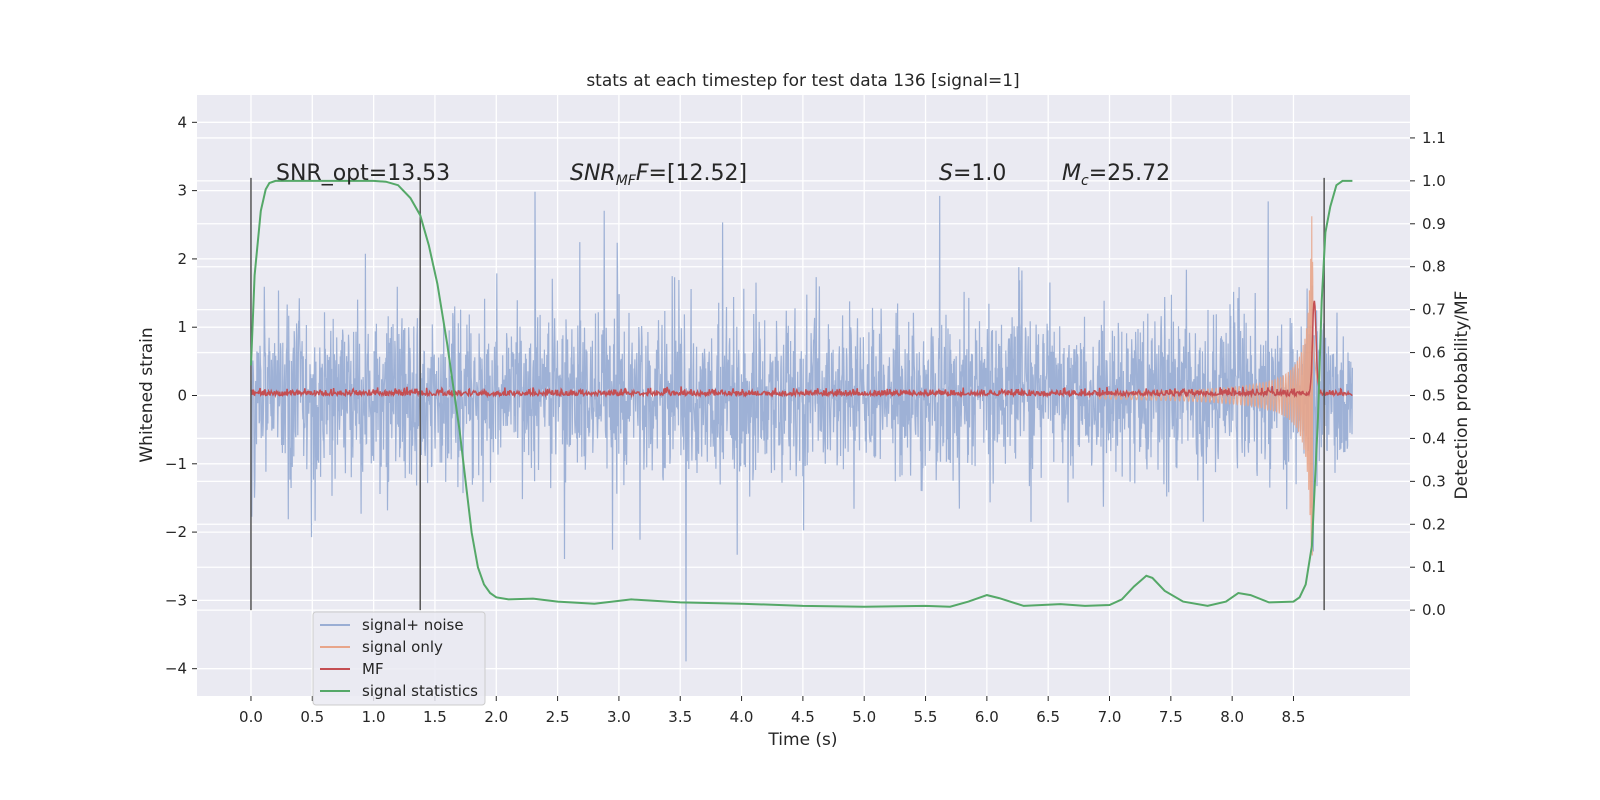 Image resolution: width=1600 pixels, height=800 pixels. I want to click on x-tick-label-0: 0.0, so click(251, 717).